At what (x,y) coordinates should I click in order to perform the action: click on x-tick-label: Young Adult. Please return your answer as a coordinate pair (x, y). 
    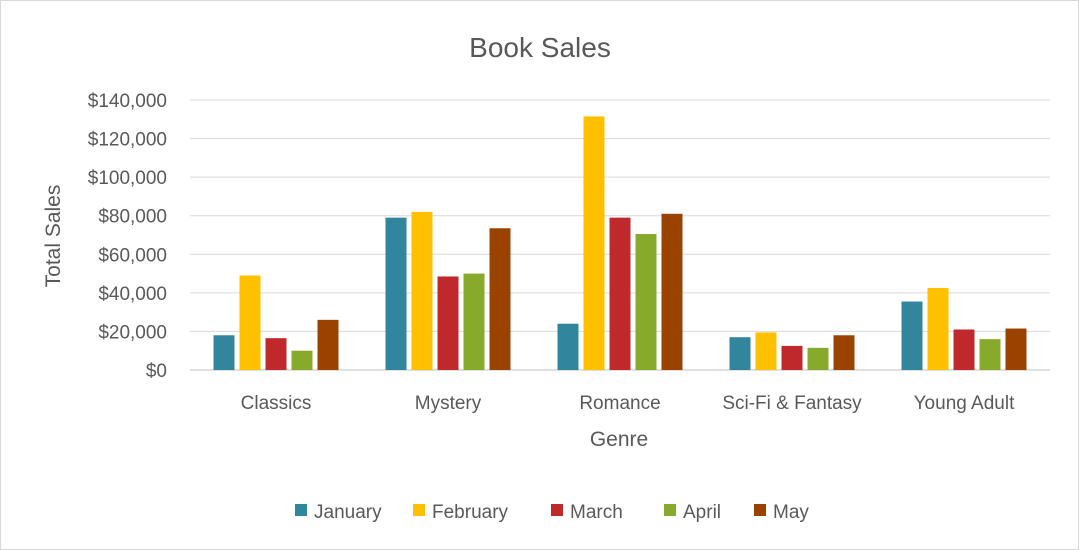
    Looking at the image, I should click on (964, 403).